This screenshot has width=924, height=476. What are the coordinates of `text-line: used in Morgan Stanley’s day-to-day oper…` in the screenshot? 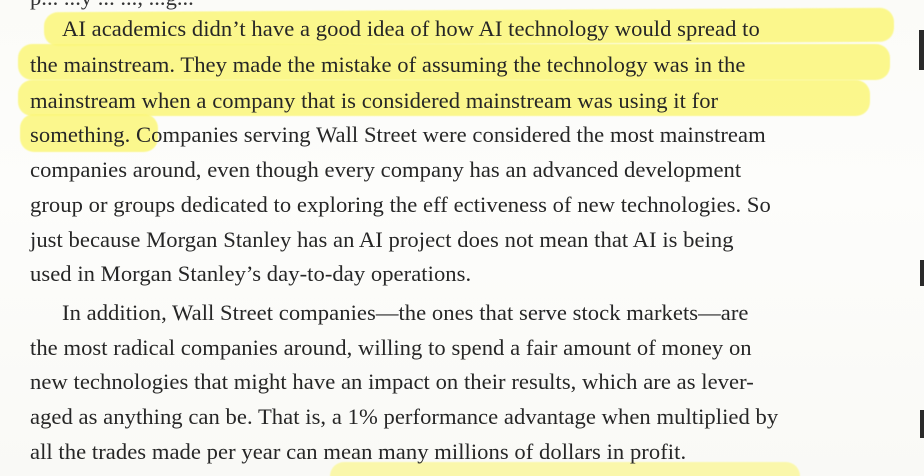 It's located at (251, 273).